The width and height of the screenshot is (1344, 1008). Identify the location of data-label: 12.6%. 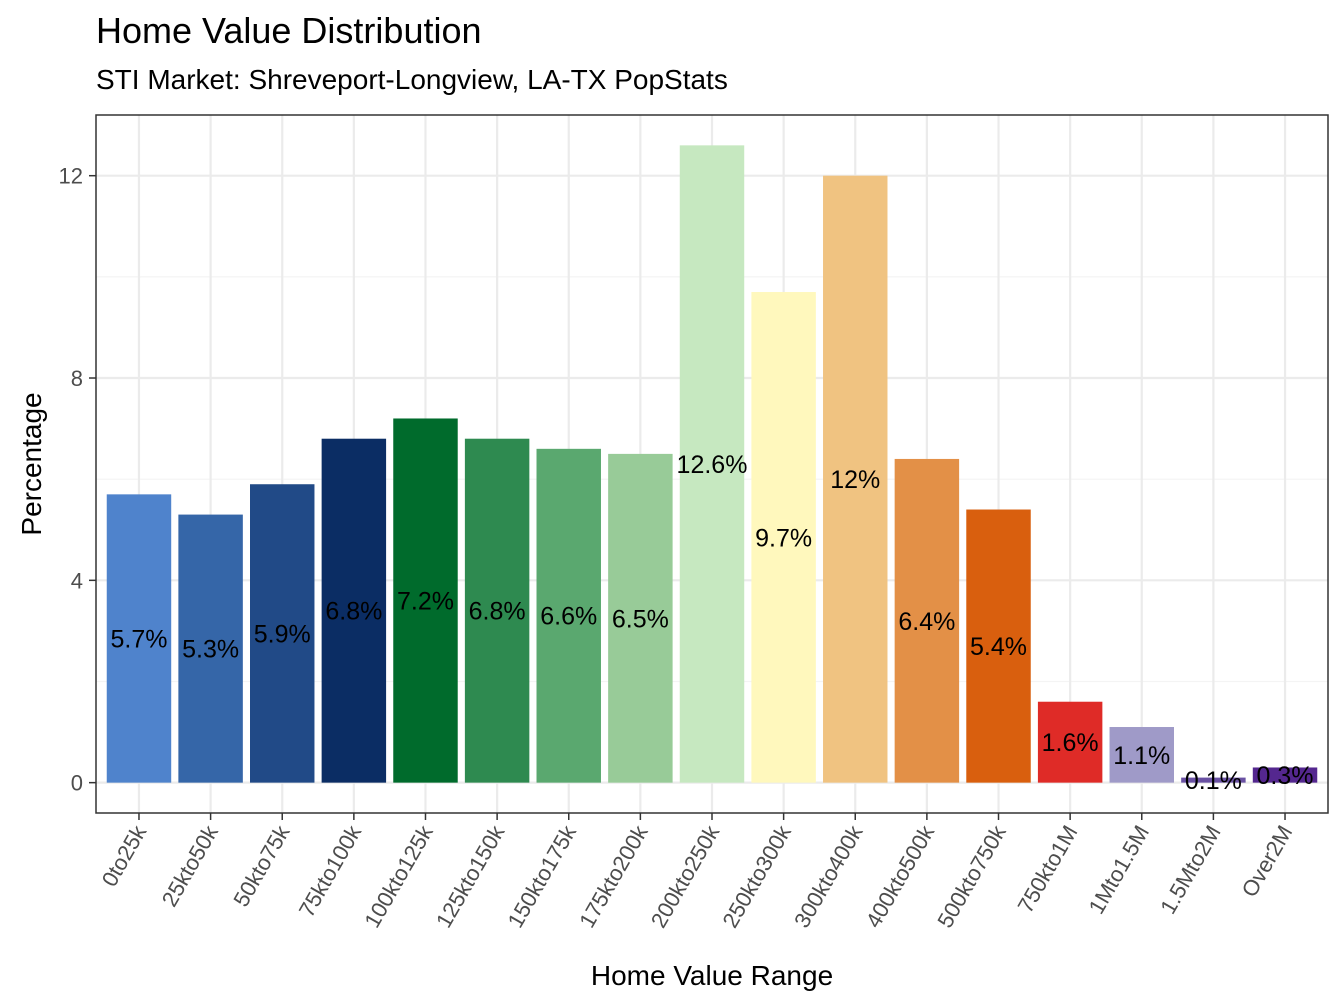
(712, 465).